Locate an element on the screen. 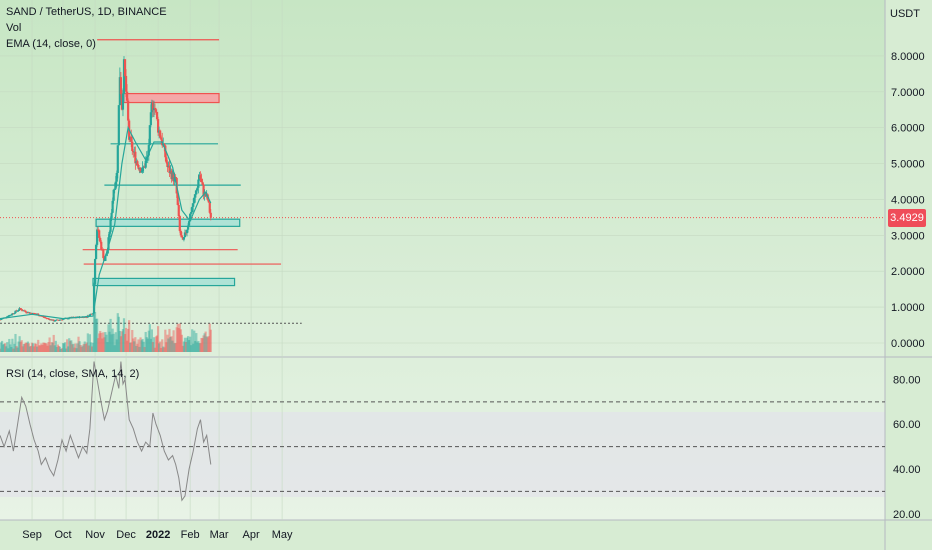 The image size is (932, 550). price-tick-label: 2.0000 is located at coordinates (908, 272).